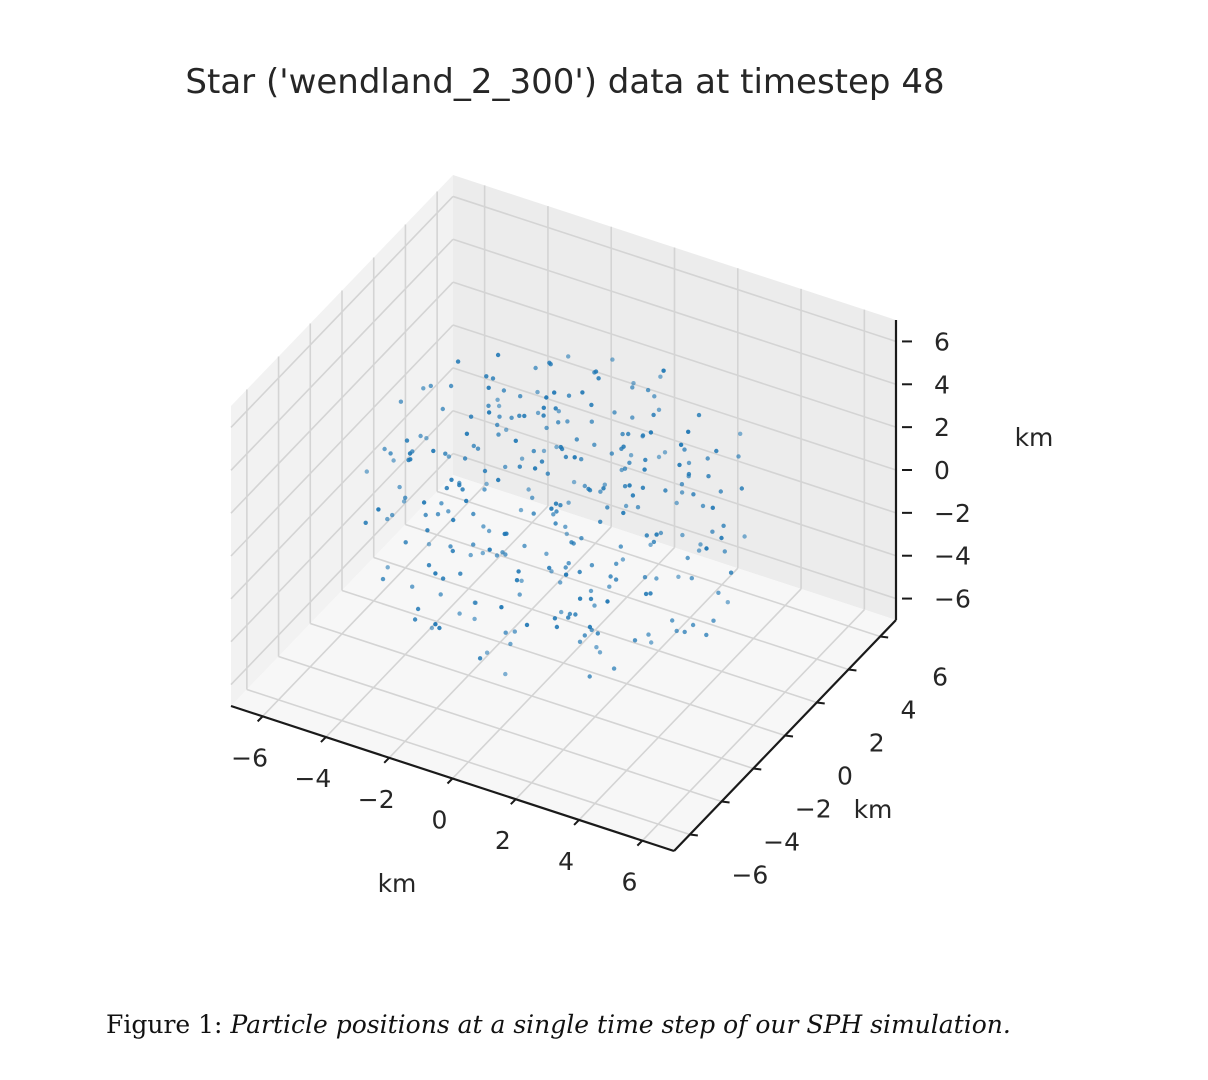  Describe the element at coordinates (674, 440) in the screenshot. I see `gridline-z-side` at that location.